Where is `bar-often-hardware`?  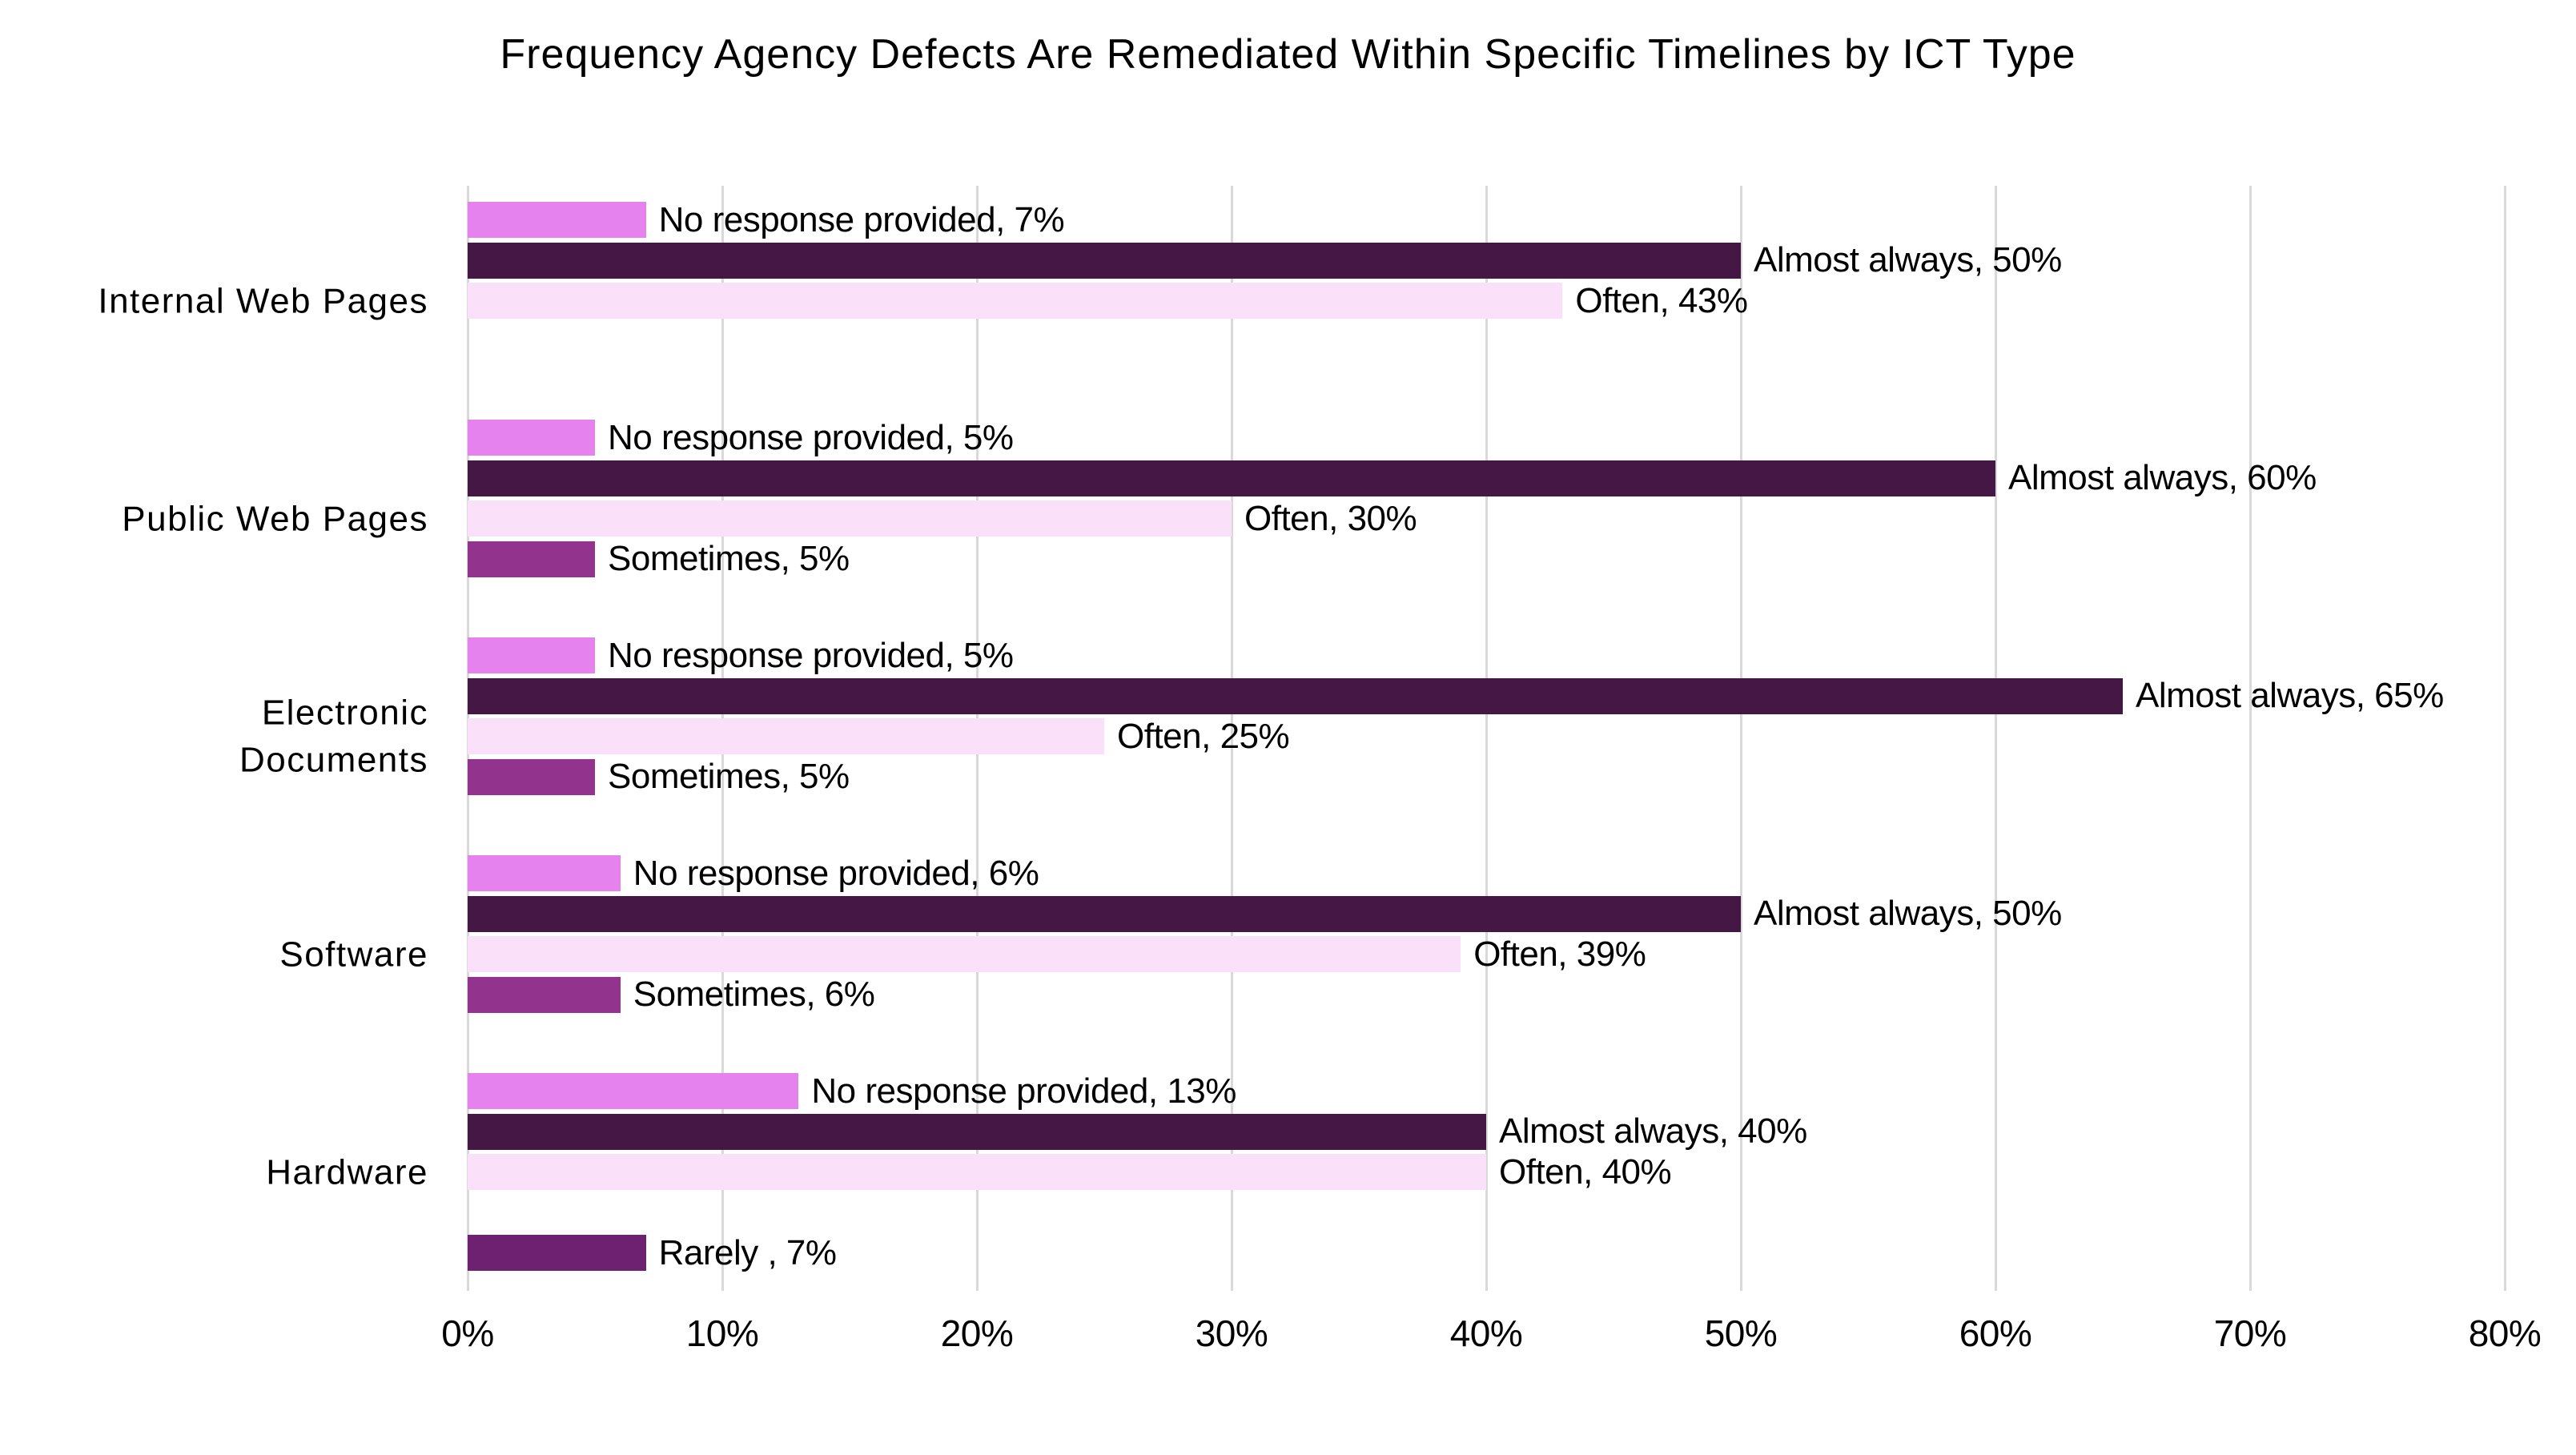 bar-often-hardware is located at coordinates (977, 1172).